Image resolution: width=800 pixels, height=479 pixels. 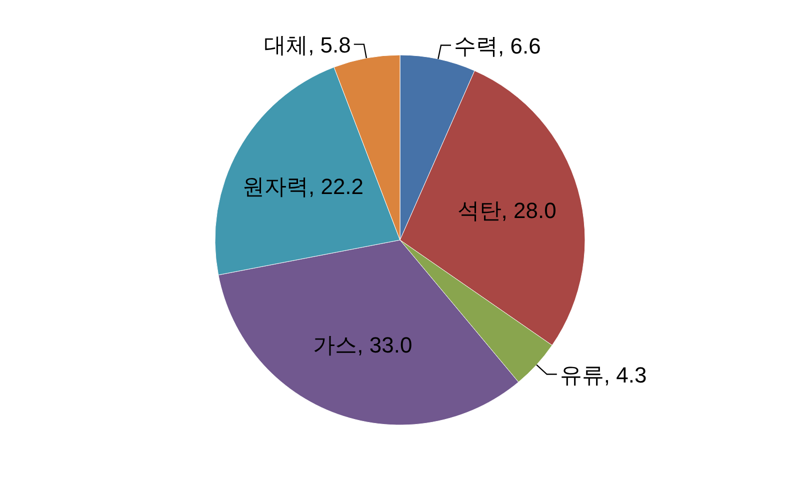 What do you see at coordinates (307, 45) in the screenshot?
I see `slice-label: 대체, 5.8` at bounding box center [307, 45].